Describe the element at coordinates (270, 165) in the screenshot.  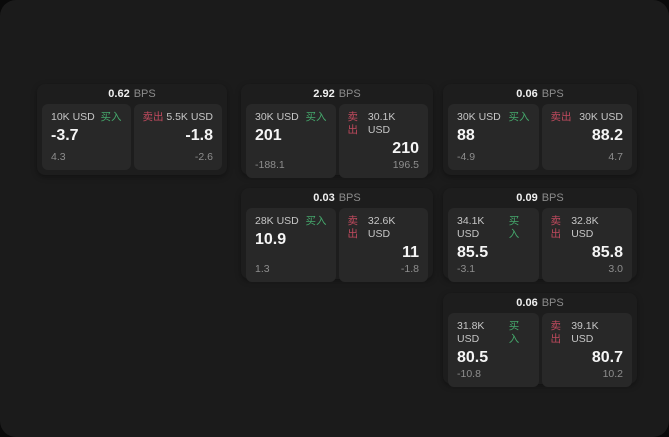
I see `buy-delta: -188.1` at that location.